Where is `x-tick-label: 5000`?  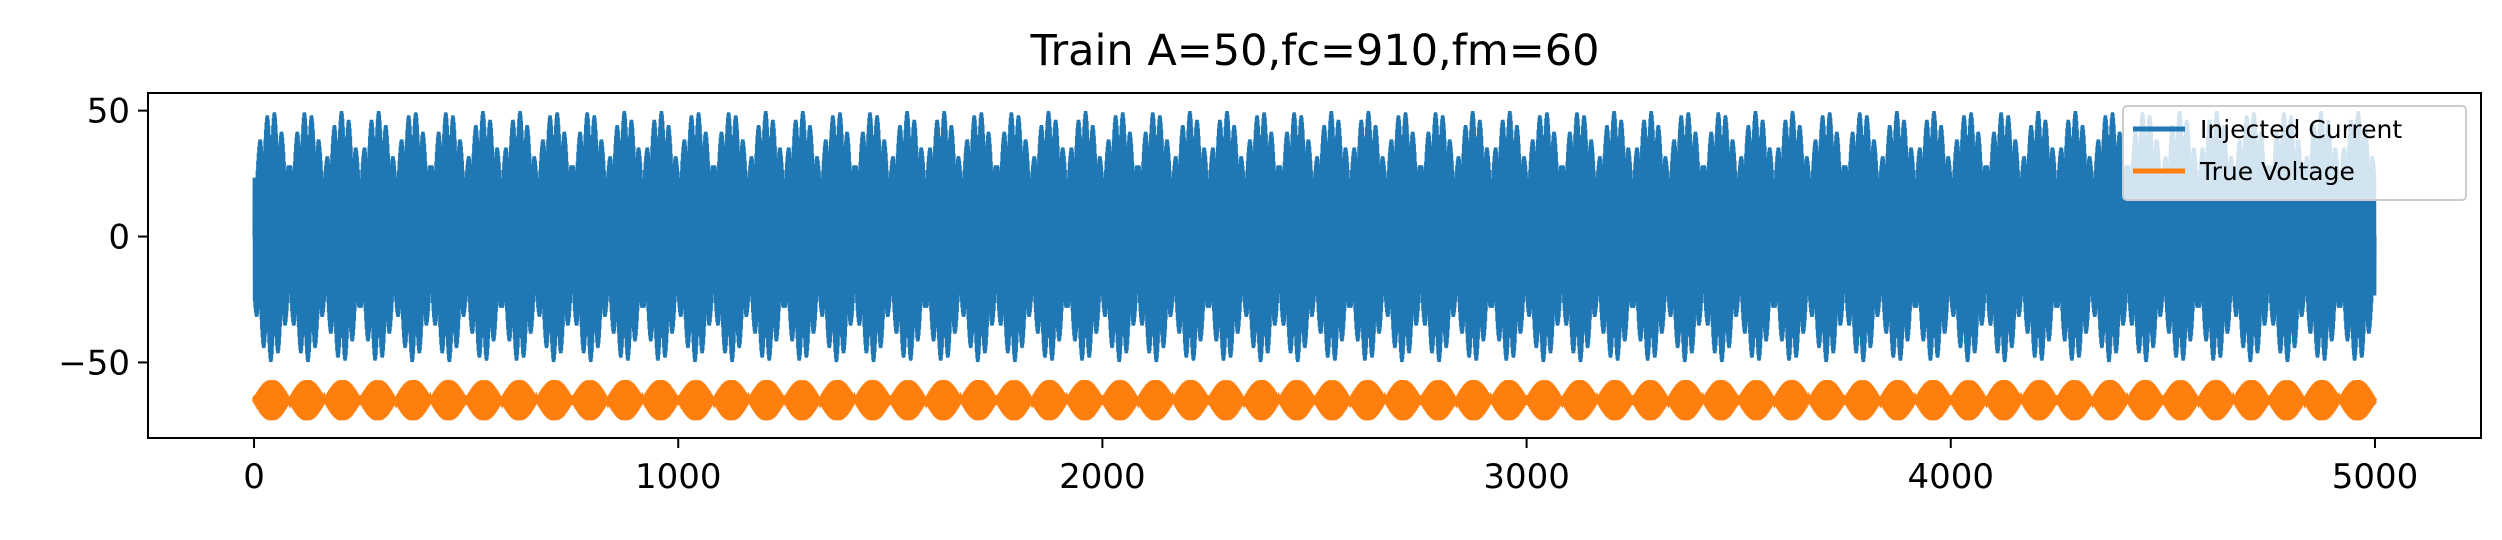
x-tick-label: 5000 is located at coordinates (2375, 477).